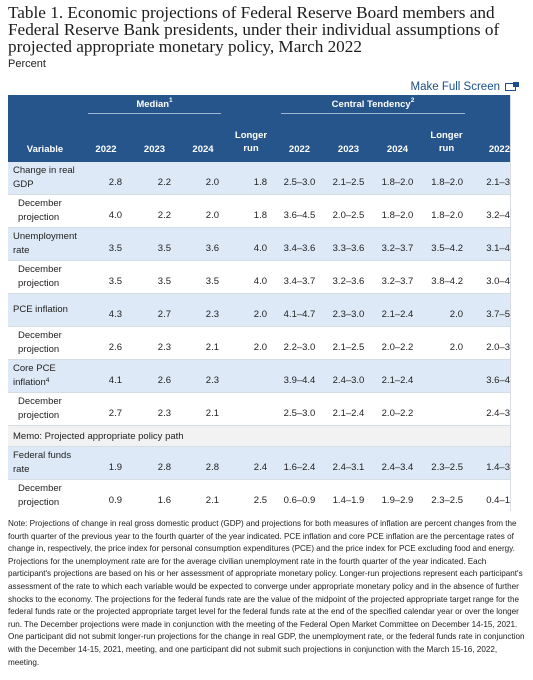  I want to click on range-value: 2.1–3, so click(490, 178).